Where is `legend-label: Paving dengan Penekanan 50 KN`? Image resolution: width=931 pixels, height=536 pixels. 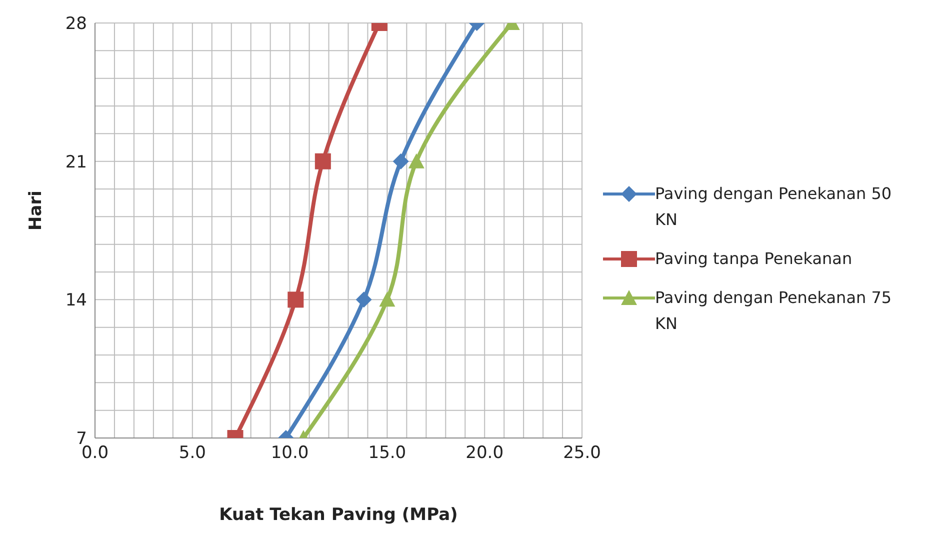 legend-label: Paving dengan Penekanan 50 KN is located at coordinates (774, 206).